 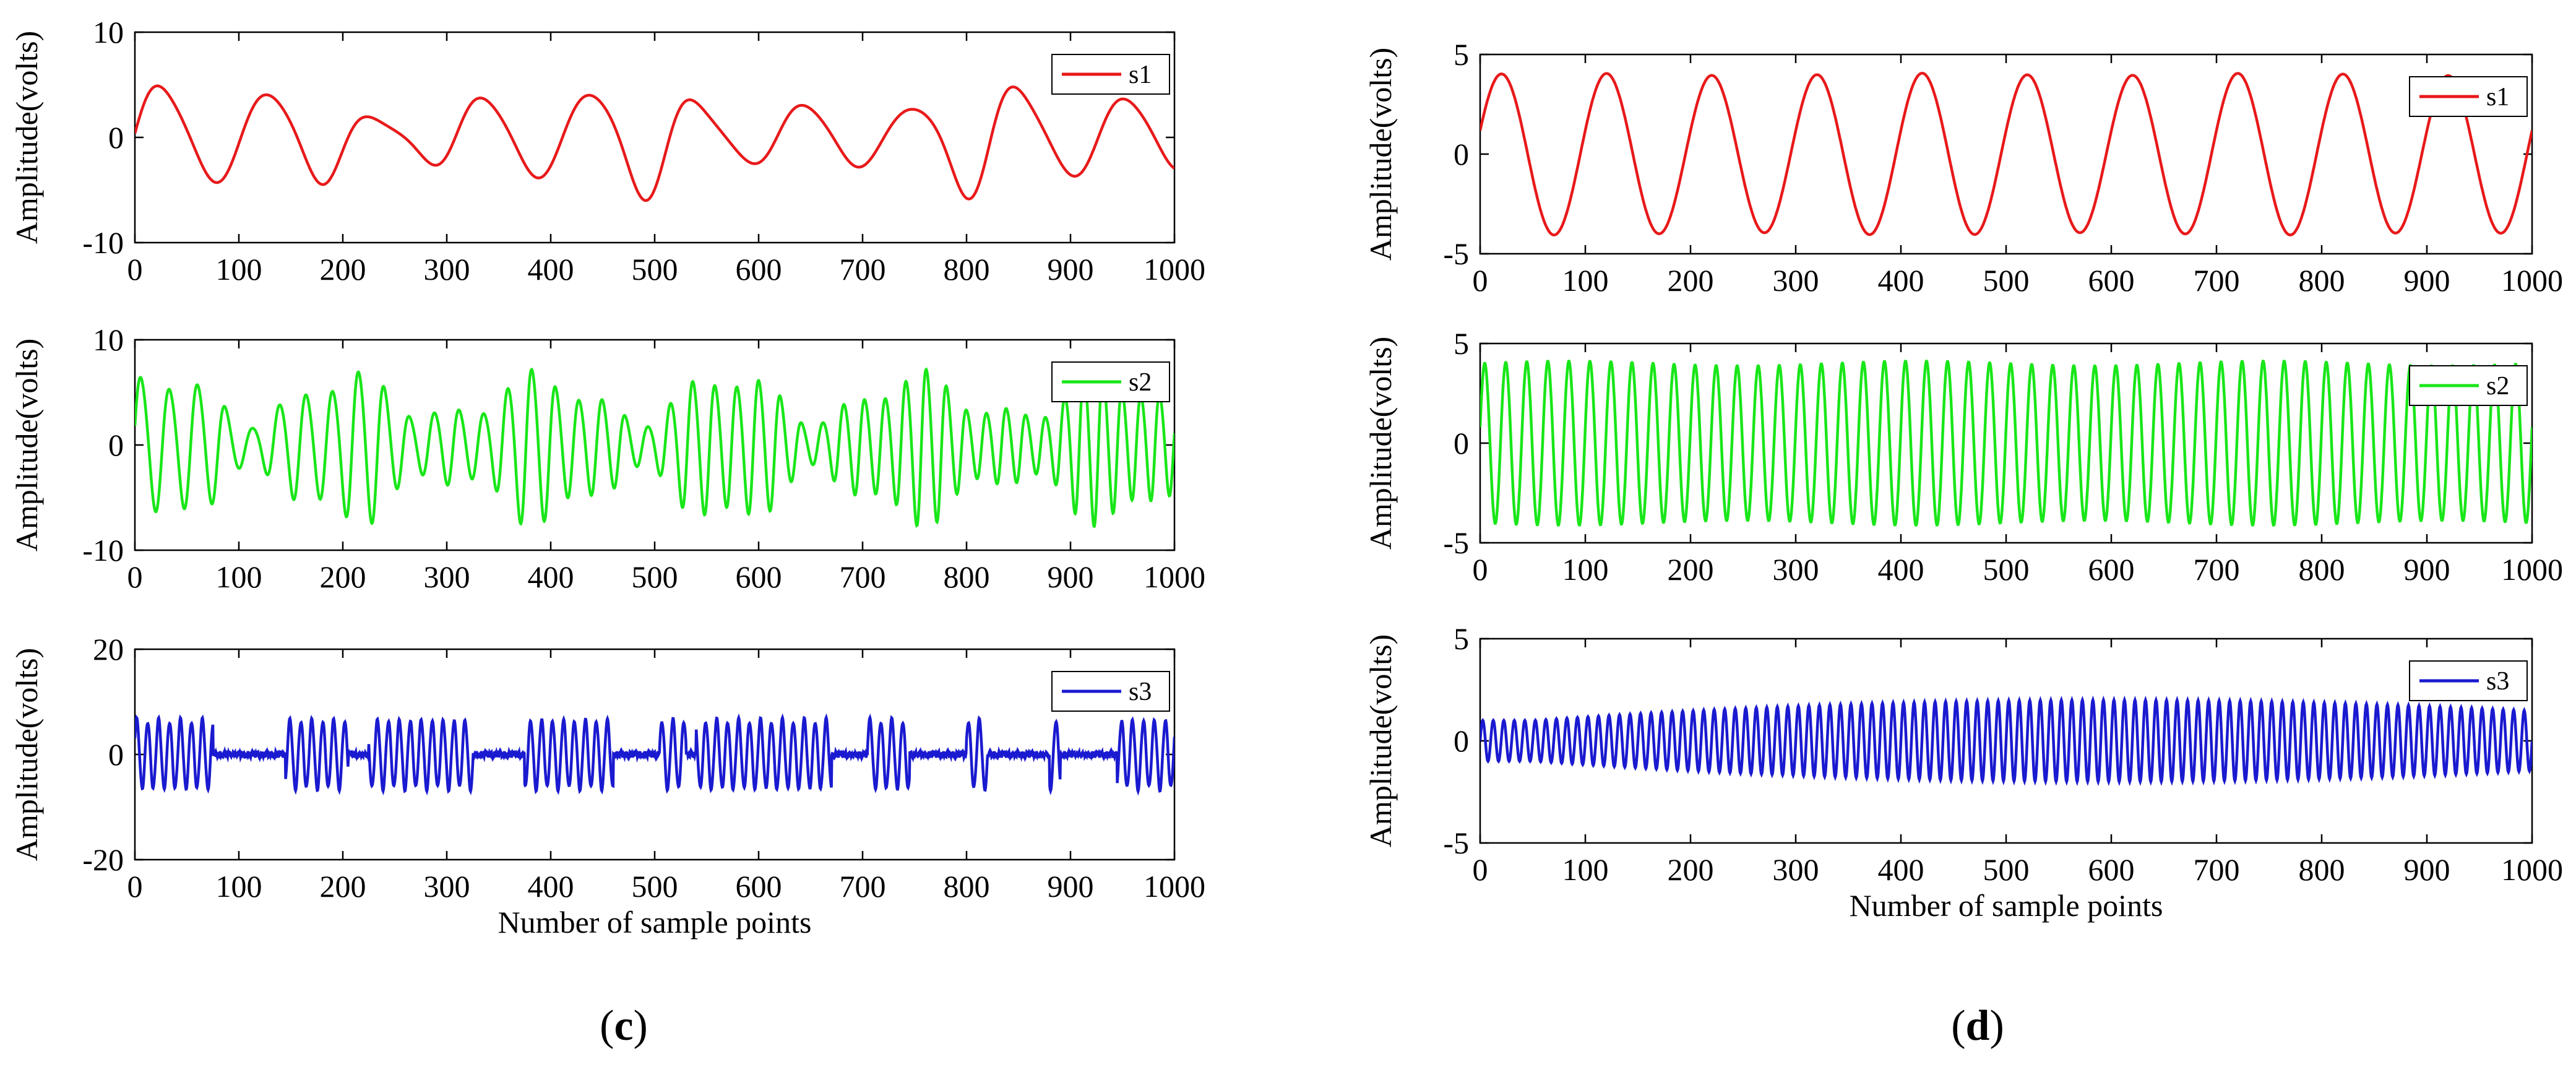 I want to click on y-tick-label: 20, so click(x=108, y=649).